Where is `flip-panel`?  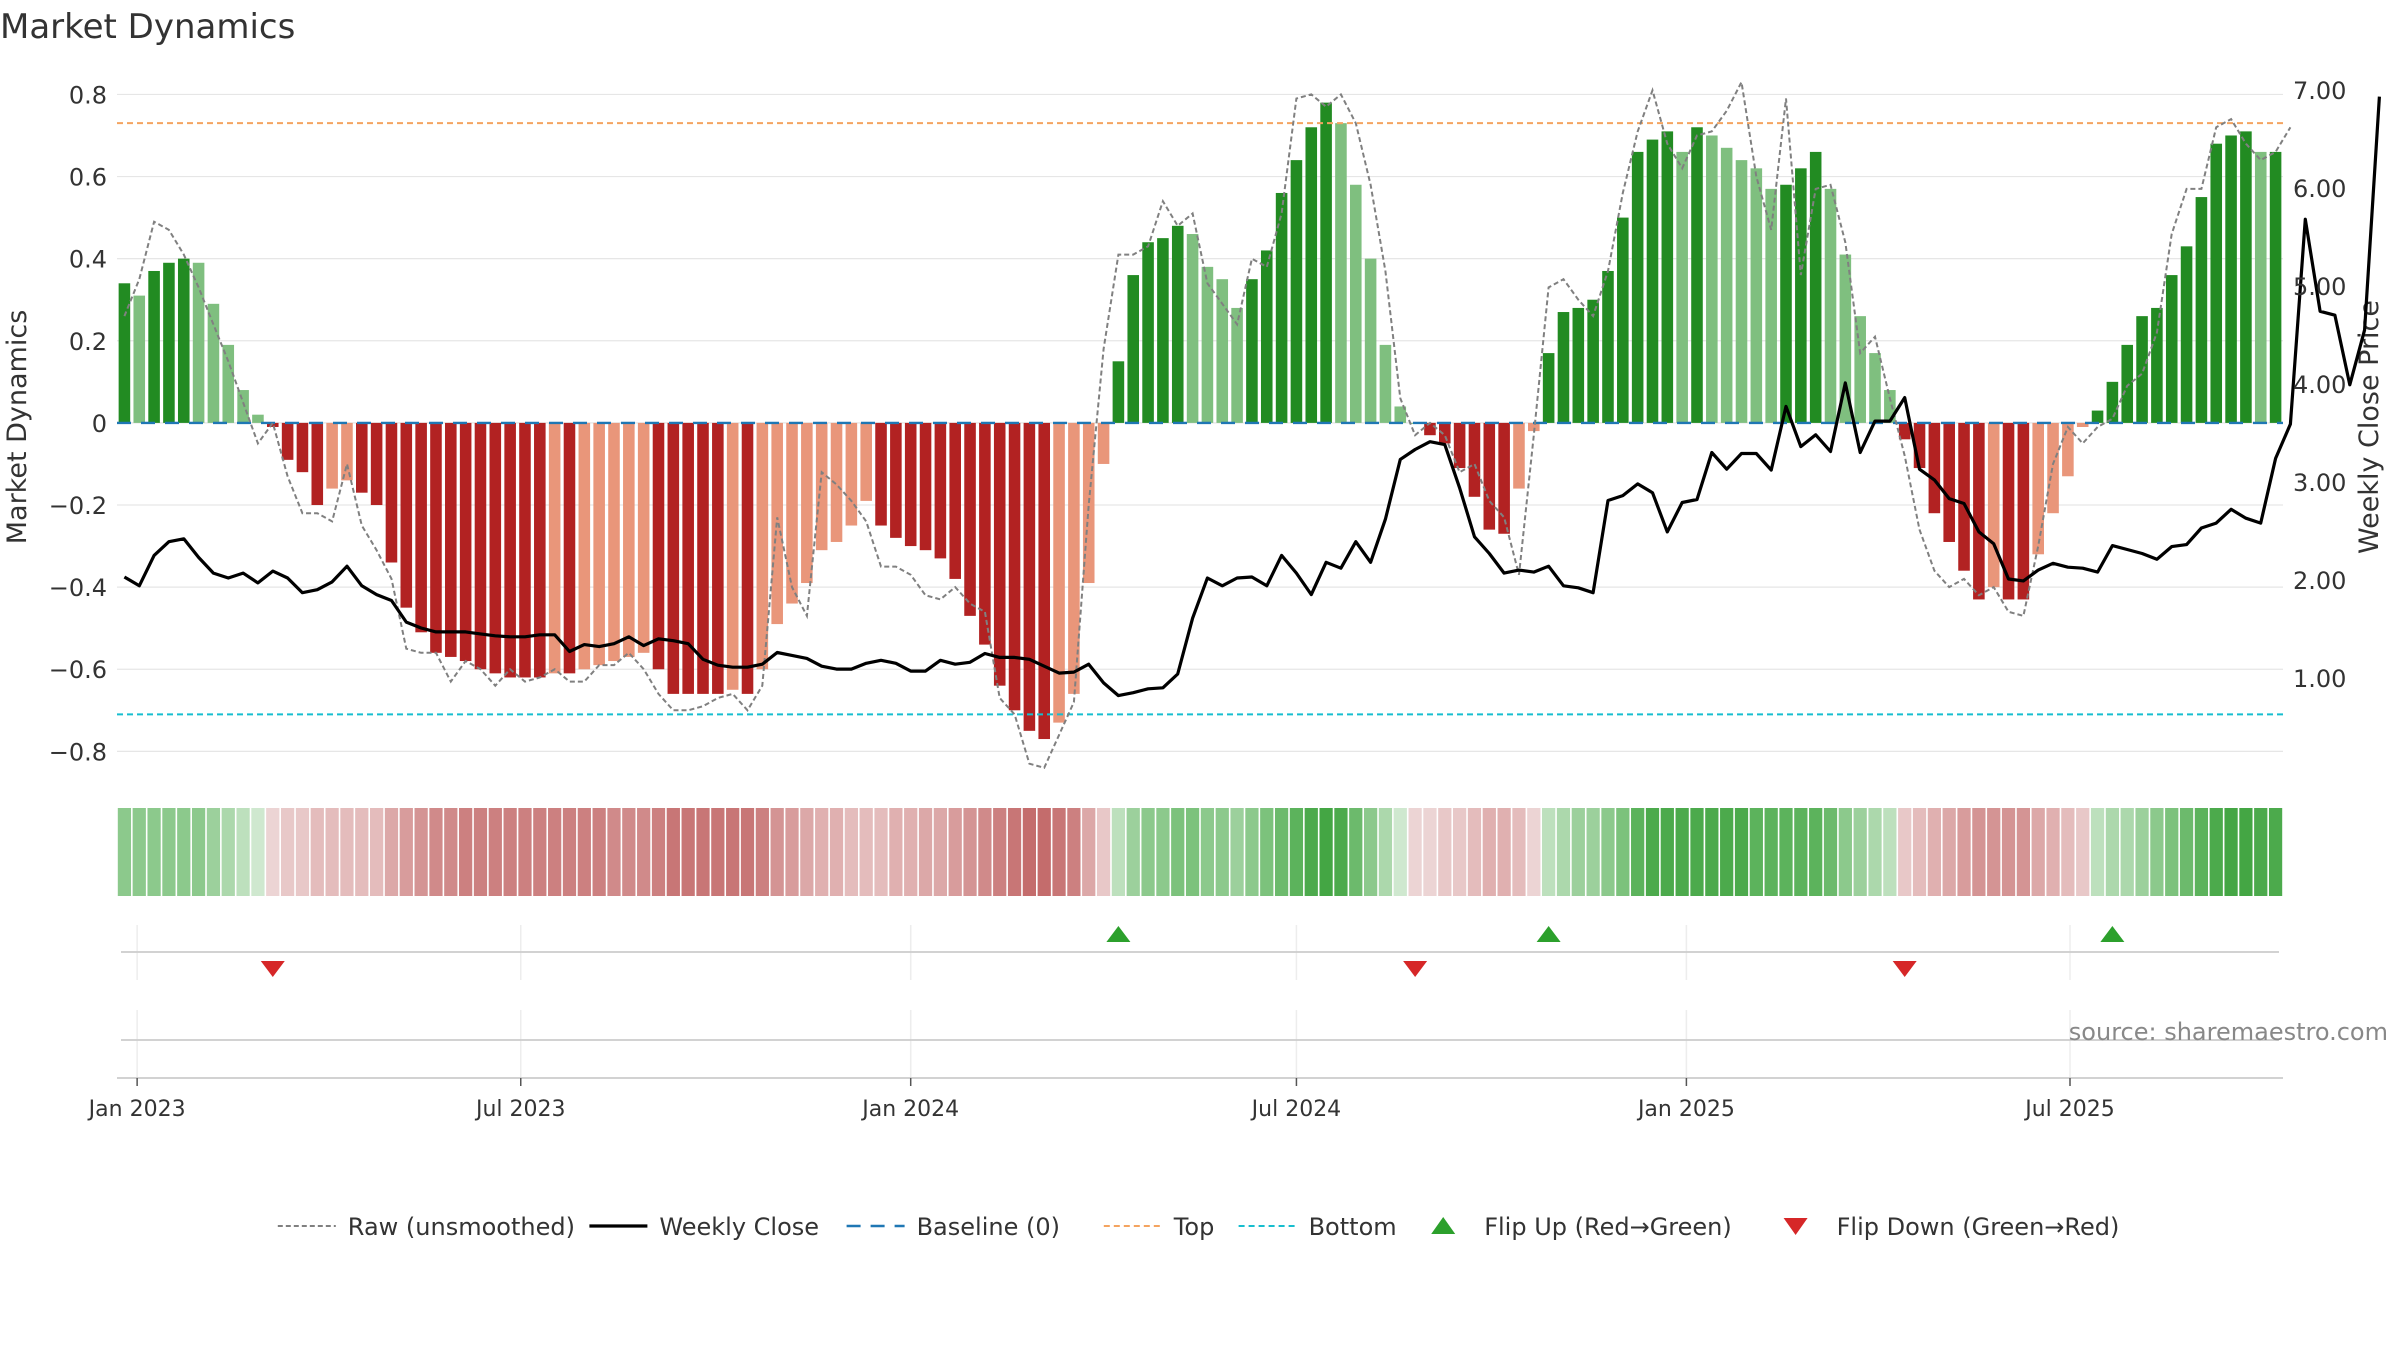 flip-panel is located at coordinates (1200, 952).